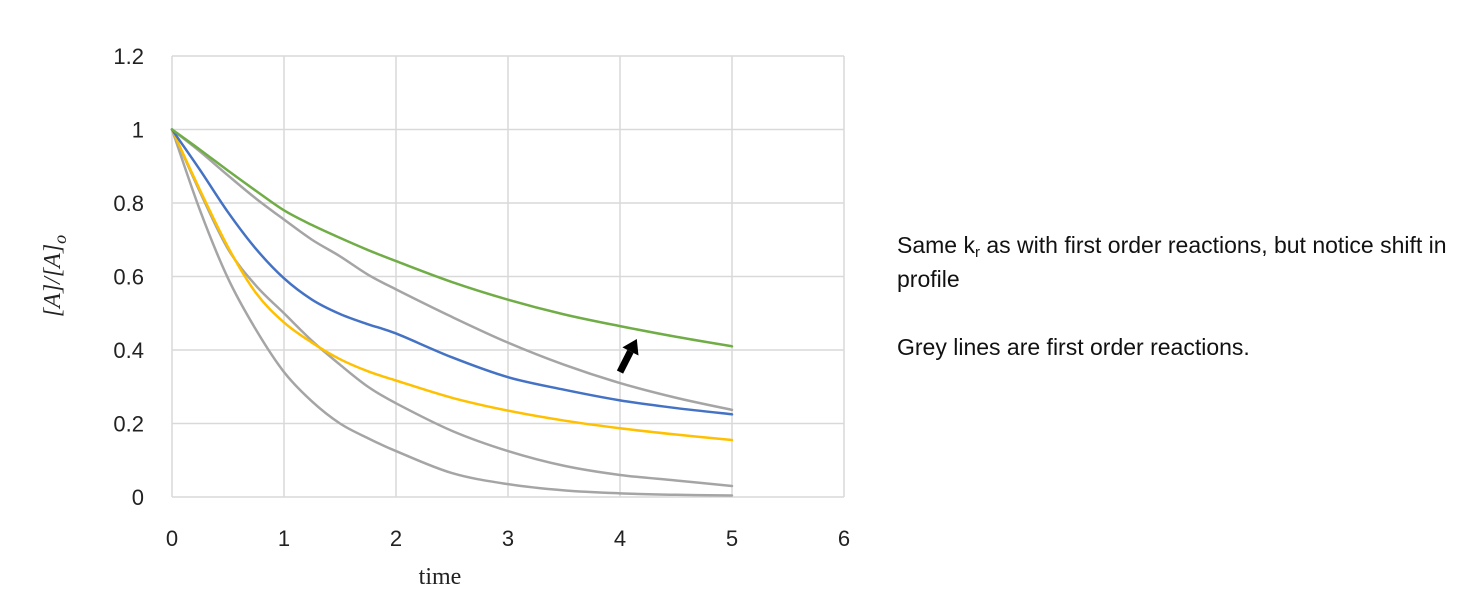 Image resolution: width=1469 pixels, height=600 pixels. I want to click on x-axis-title: time, so click(440, 577).